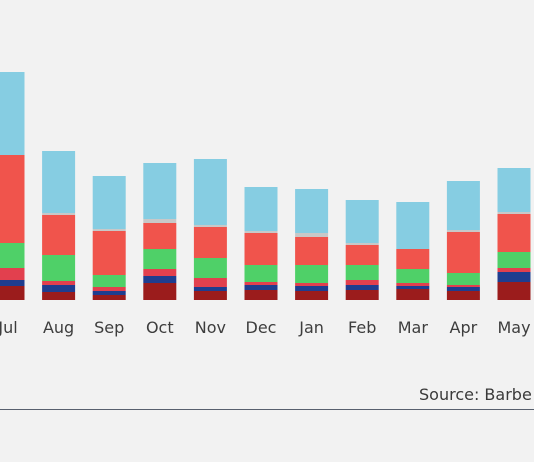 This screenshot has height=462, width=534. Describe the element at coordinates (58, 327) in the screenshot. I see `x-tick-label-aug: Aug` at that location.